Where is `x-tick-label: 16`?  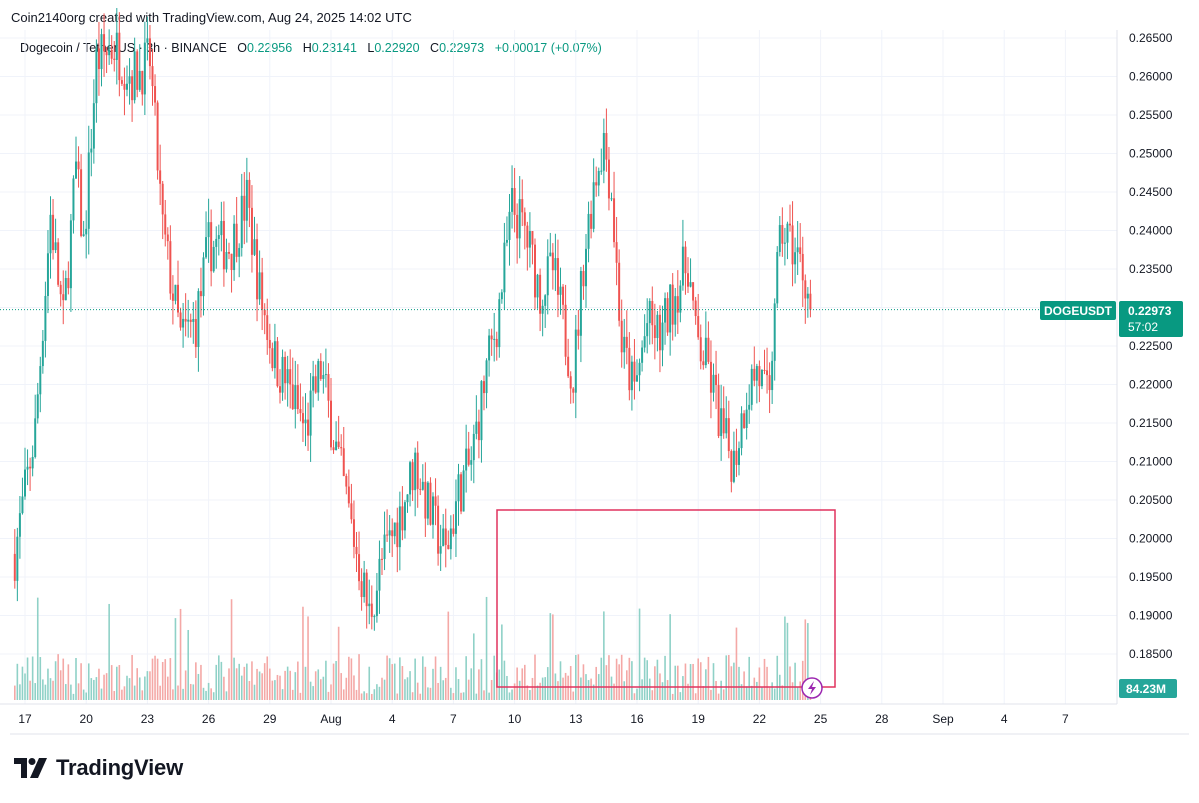 x-tick-label: 16 is located at coordinates (637, 719).